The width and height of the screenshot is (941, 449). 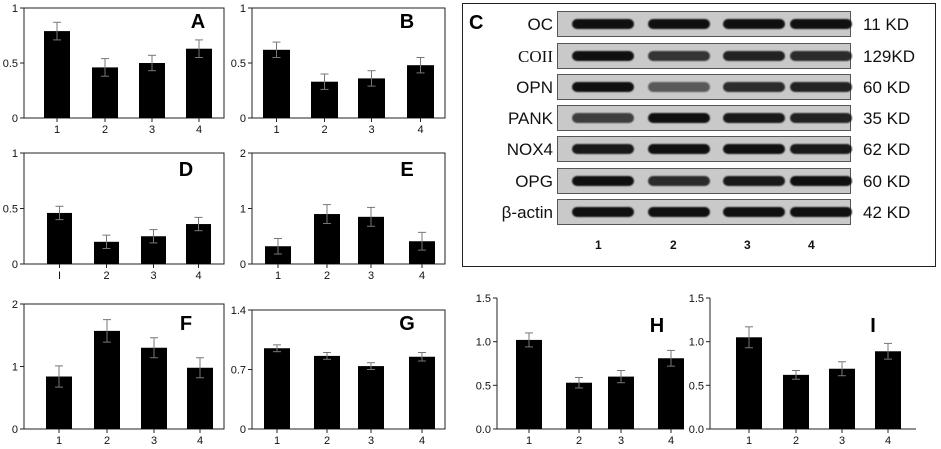 What do you see at coordinates (887, 212) in the screenshot?
I see `molecular-weight-label: 42 KD` at bounding box center [887, 212].